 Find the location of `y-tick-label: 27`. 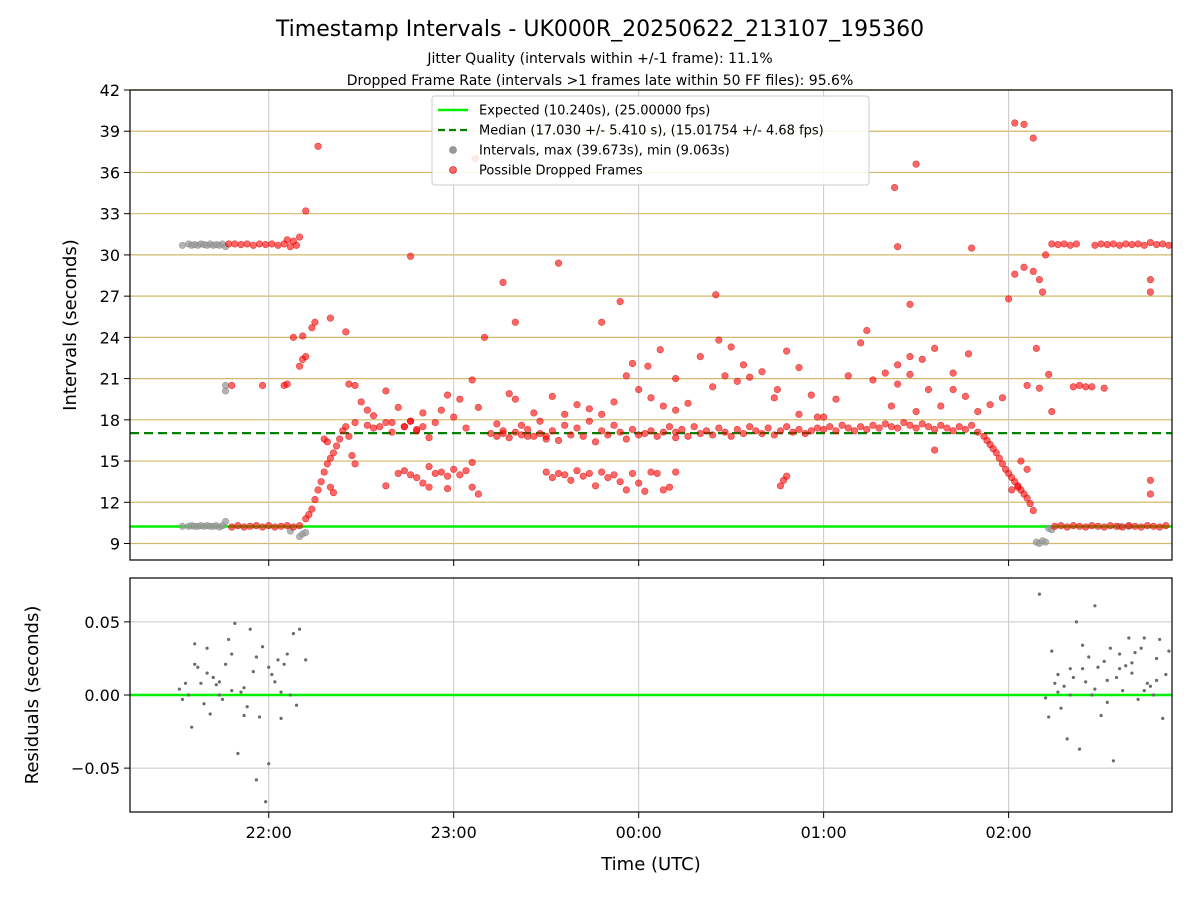

y-tick-label: 27 is located at coordinates (110, 296).